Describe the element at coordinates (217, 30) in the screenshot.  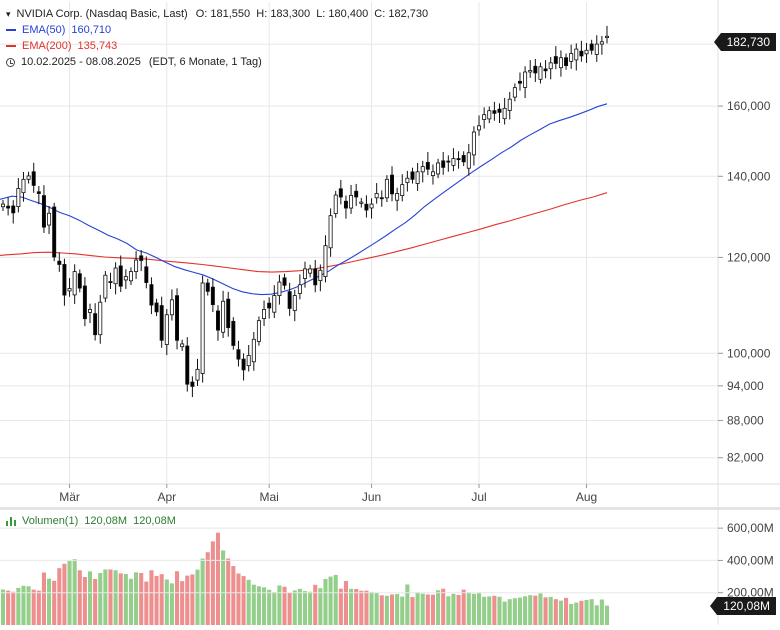
I see `legend-ema50: EMA(50) 160,710` at that location.